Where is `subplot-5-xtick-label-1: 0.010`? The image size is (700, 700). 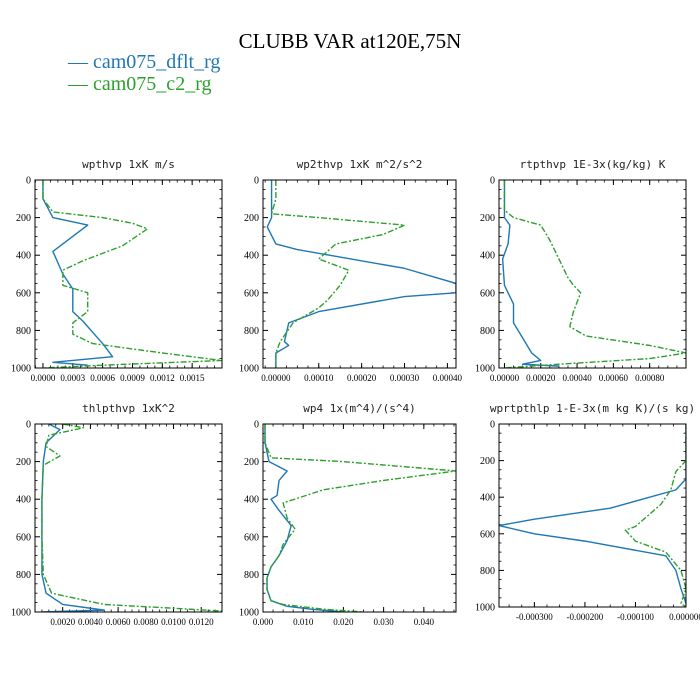 subplot-5-xtick-label-1: 0.010 is located at coordinates (303, 622).